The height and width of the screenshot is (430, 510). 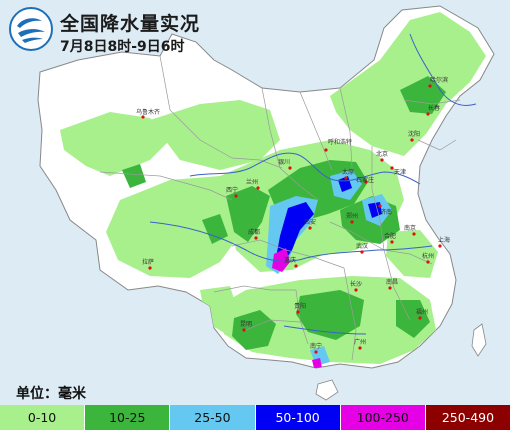 What do you see at coordinates (327, 390) in the screenshot?
I see `hainan-island` at bounding box center [327, 390].